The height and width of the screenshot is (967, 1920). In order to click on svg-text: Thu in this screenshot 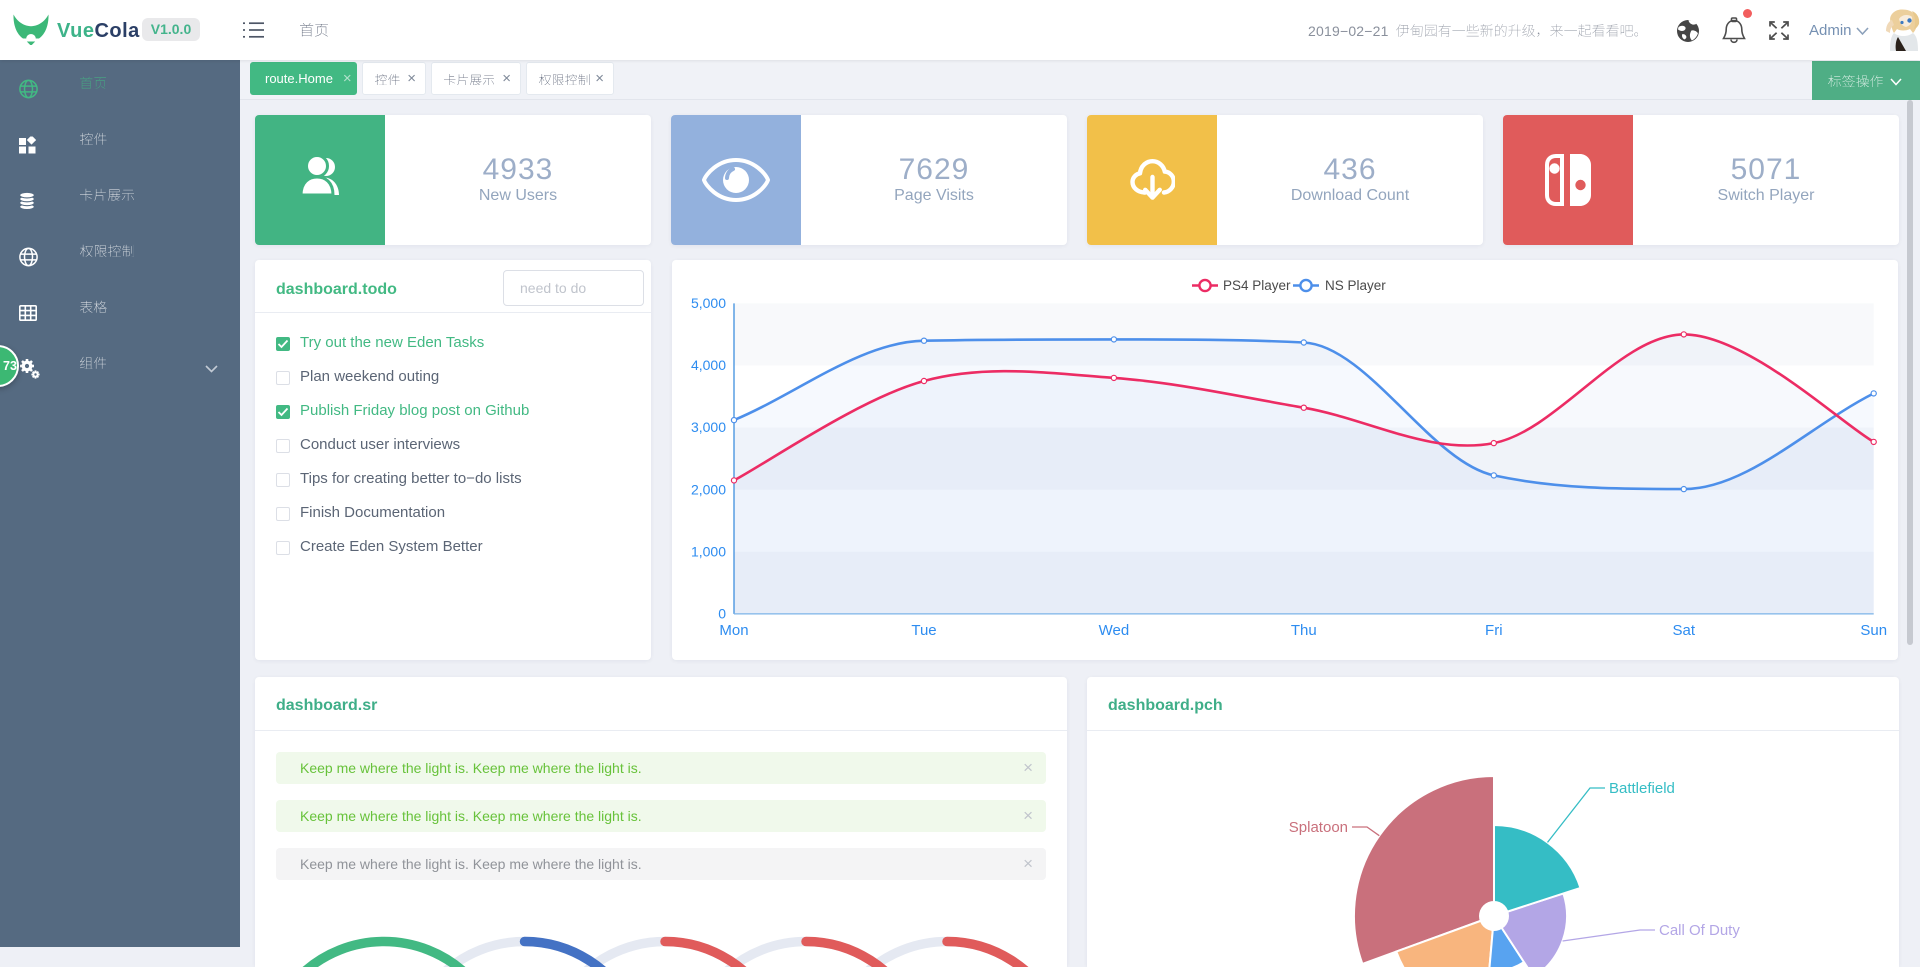, I will do `click(1304, 630)`.